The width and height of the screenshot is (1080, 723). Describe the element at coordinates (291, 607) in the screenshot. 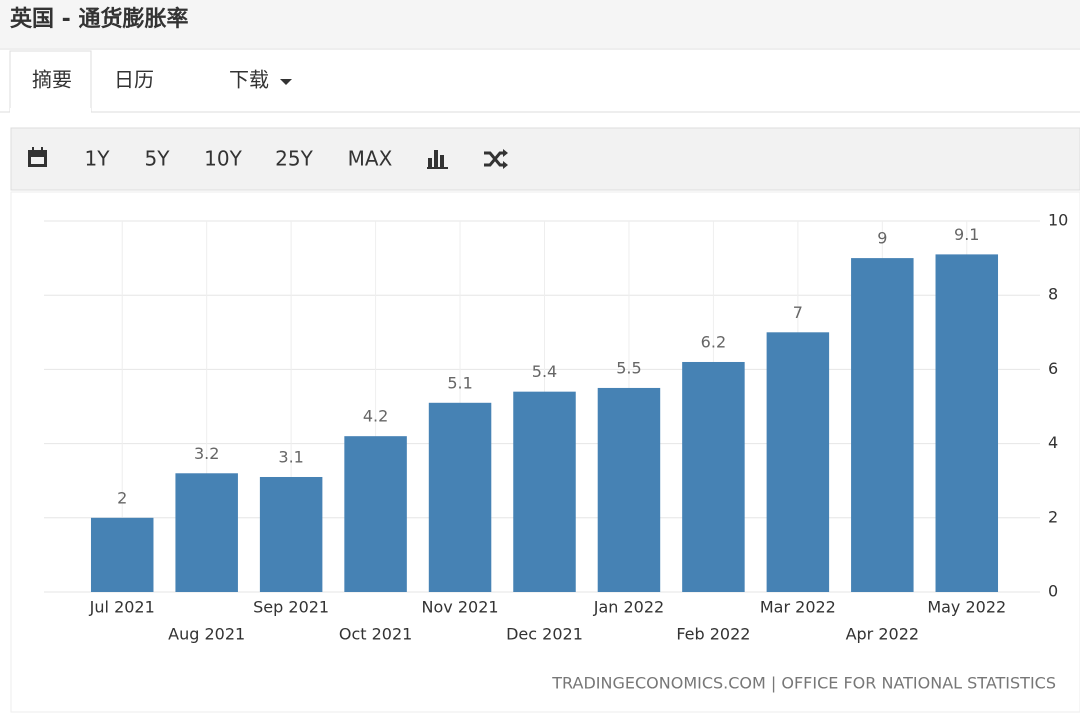

I see `x-tick-label: Sep 2021` at that location.